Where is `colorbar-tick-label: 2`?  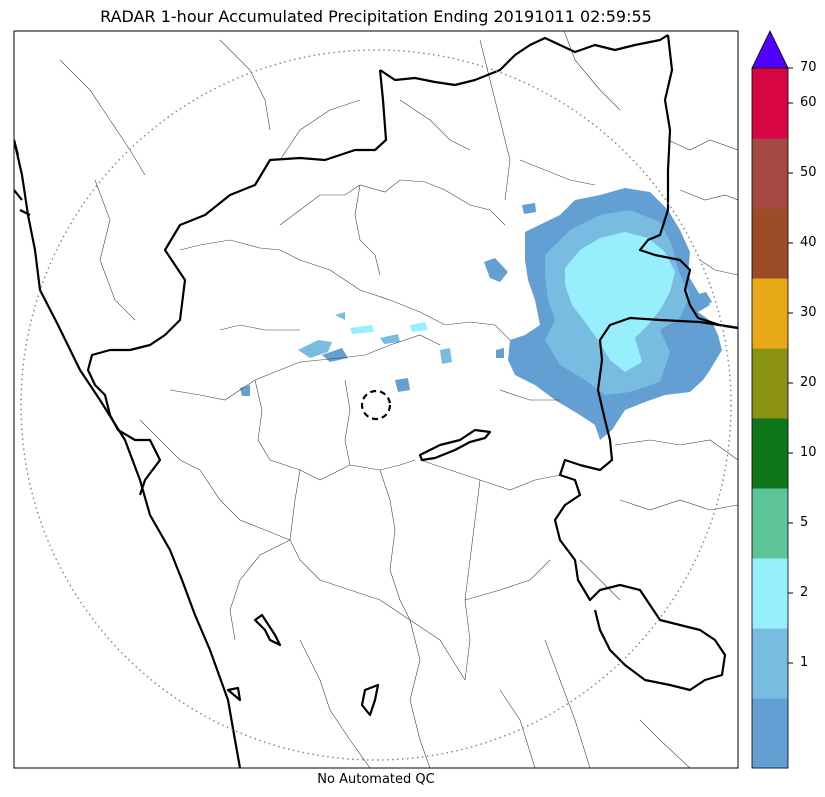
colorbar-tick-label: 2 is located at coordinates (804, 592).